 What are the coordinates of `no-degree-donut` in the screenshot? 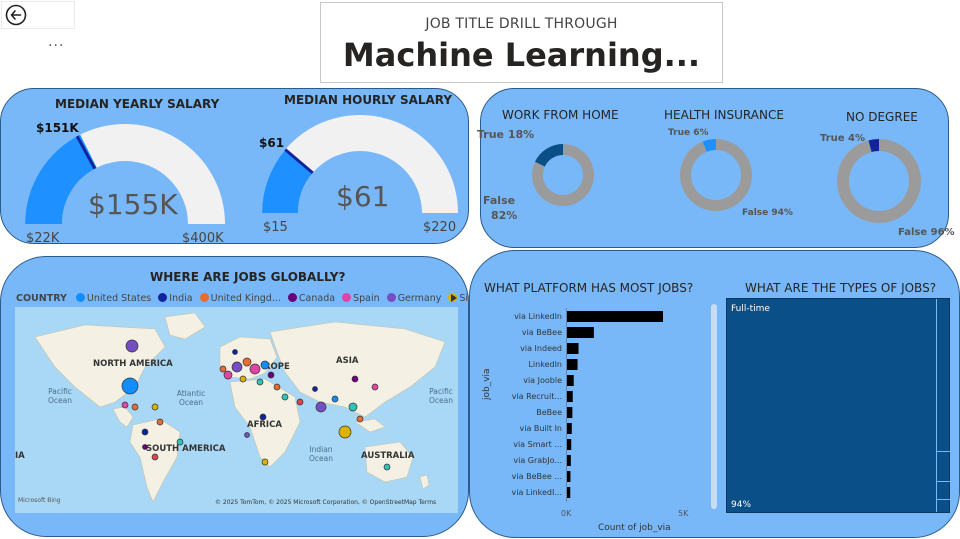 It's located at (879, 181).